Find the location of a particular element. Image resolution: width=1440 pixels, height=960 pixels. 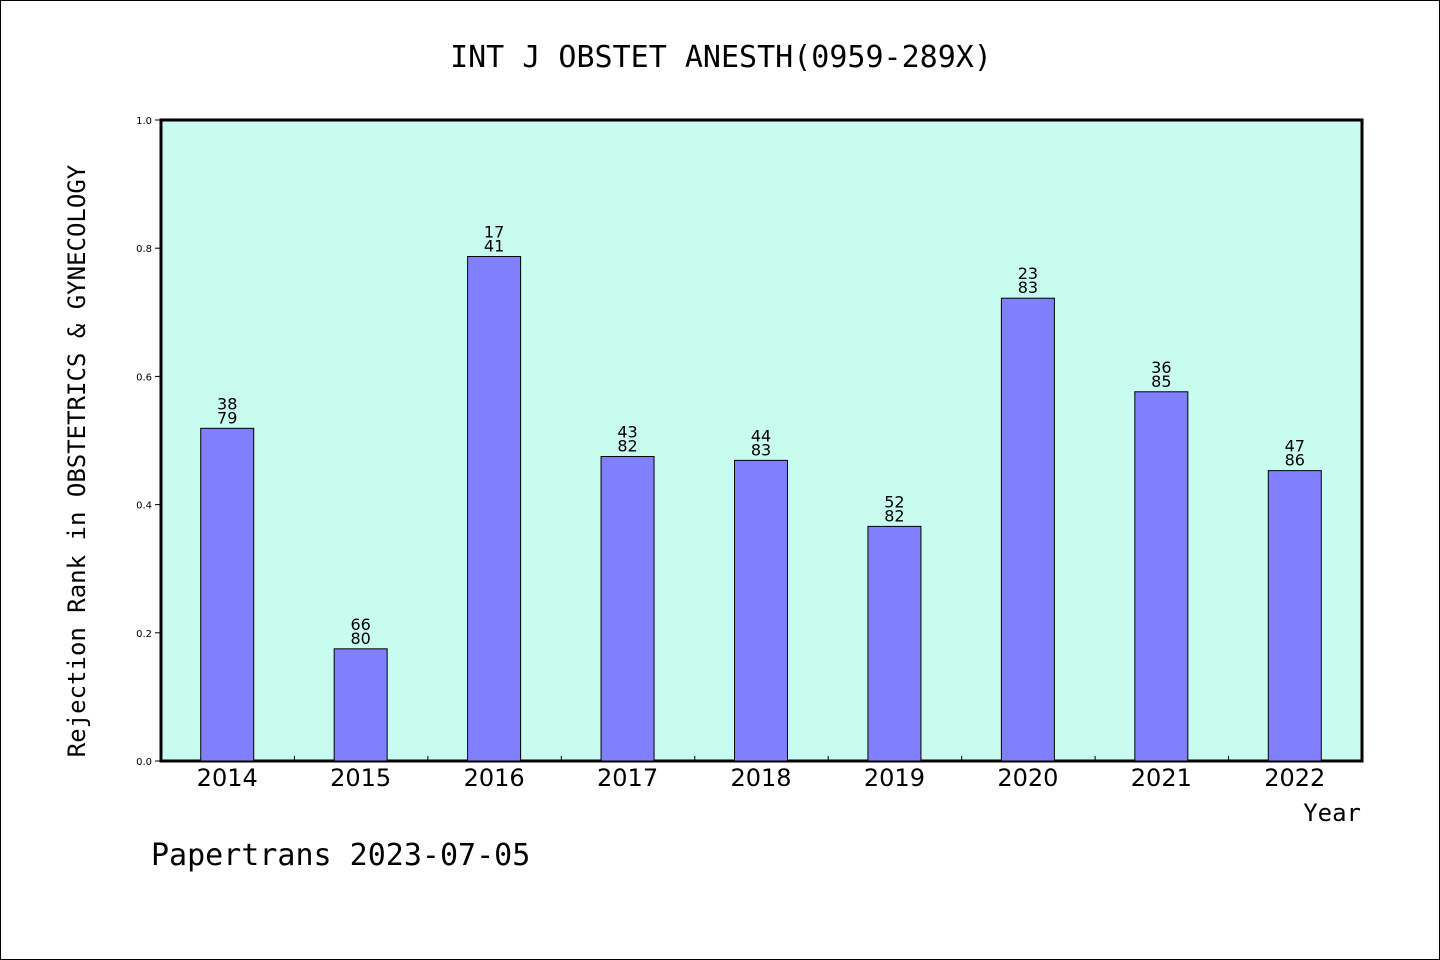

bar-2022 is located at coordinates (1294, 616).